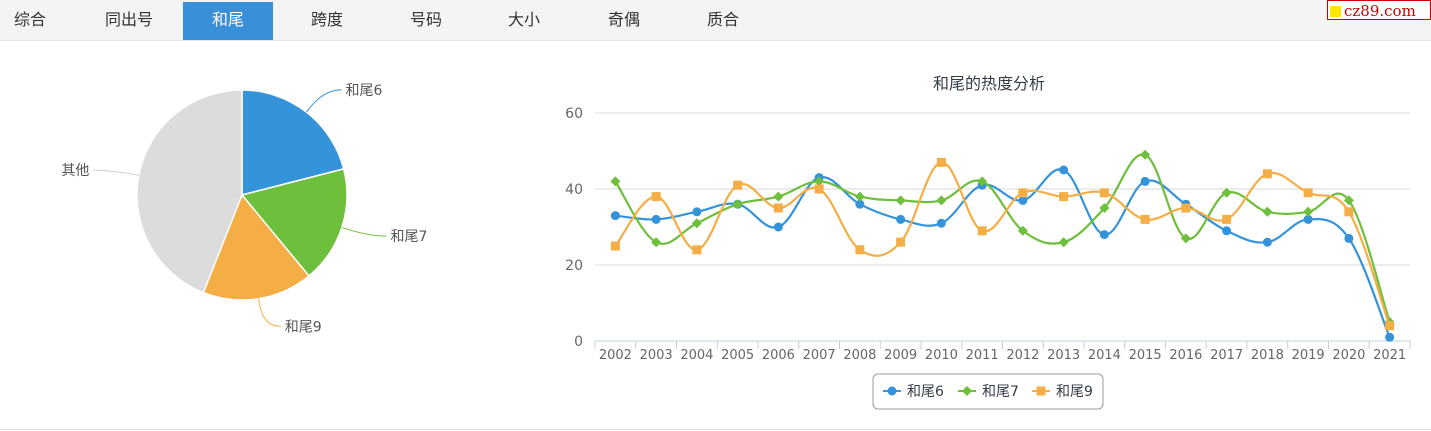 Image resolution: width=1431 pixels, height=431 pixels. Describe the element at coordinates (293, 142) in the screenshot. I see `pie-slice` at that location.